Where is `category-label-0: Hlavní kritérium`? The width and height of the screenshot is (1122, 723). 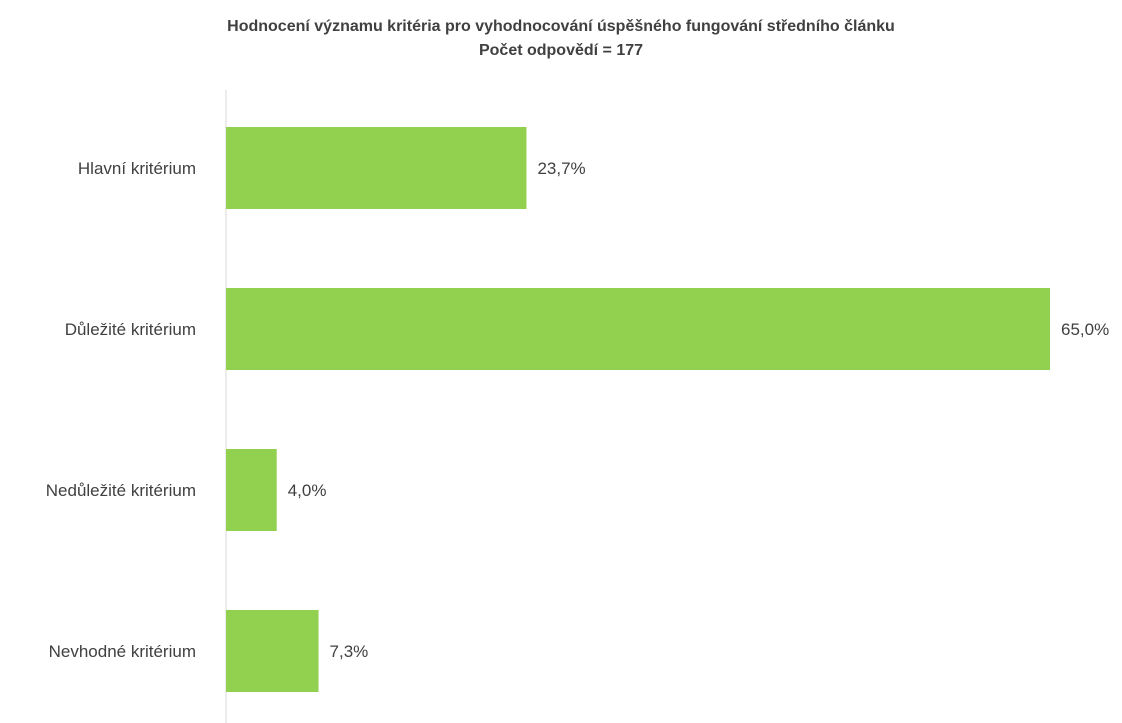 category-label-0: Hlavní kritérium is located at coordinates (137, 168).